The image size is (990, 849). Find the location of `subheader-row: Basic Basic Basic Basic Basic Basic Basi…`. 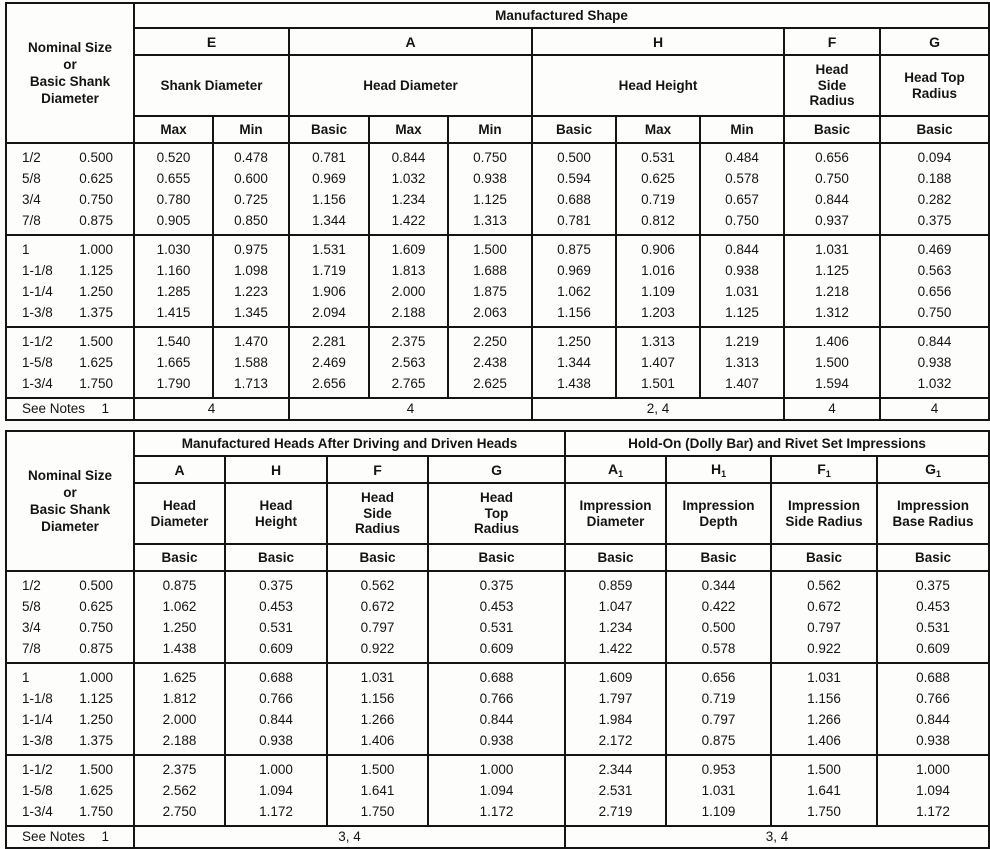

subheader-row: Basic Basic Basic Basic Basic Basic Basi… is located at coordinates (498, 557).